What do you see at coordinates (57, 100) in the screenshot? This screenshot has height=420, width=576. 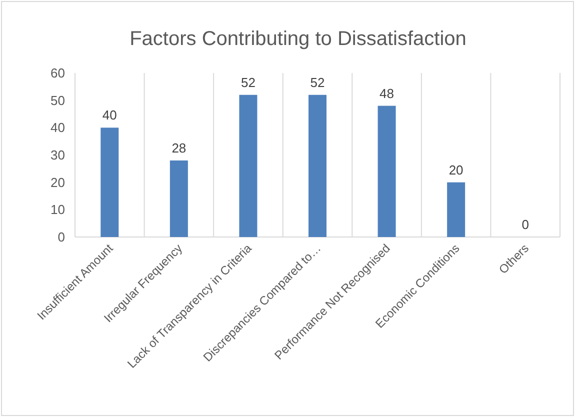 I see `y-tick-label: 50` at bounding box center [57, 100].